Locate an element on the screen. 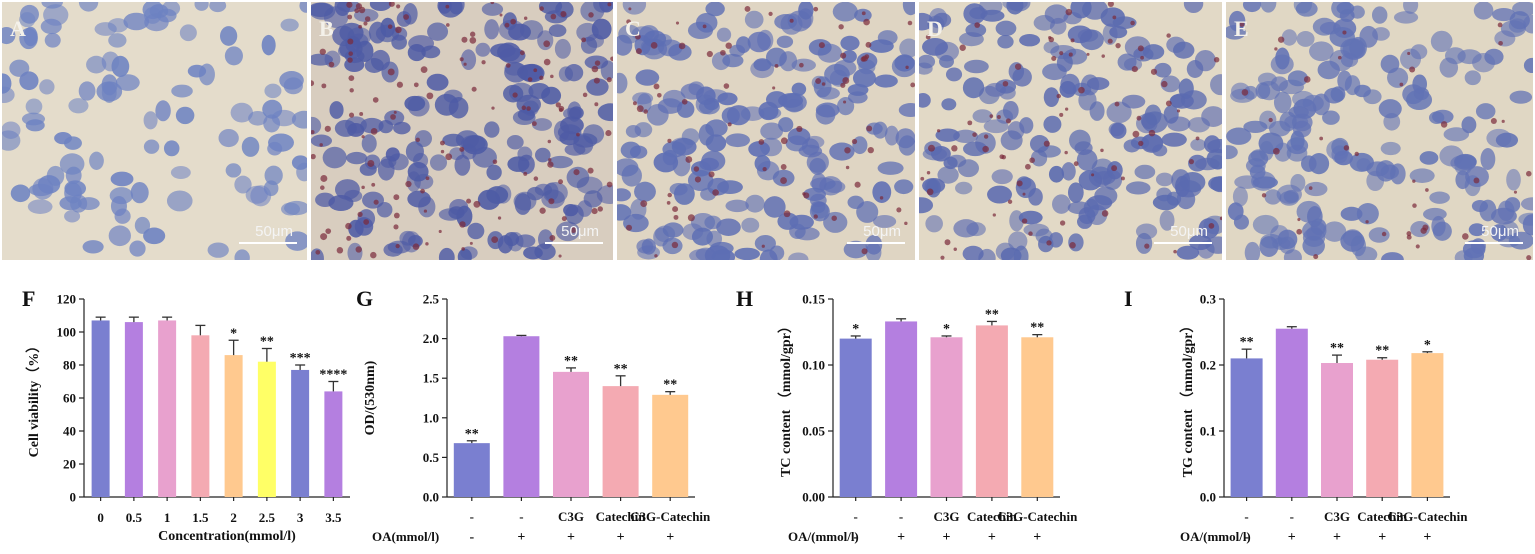 Image resolution: width=1535 pixels, height=554 pixels. micrograph-panel-d: D 50μm is located at coordinates (1070, 131).